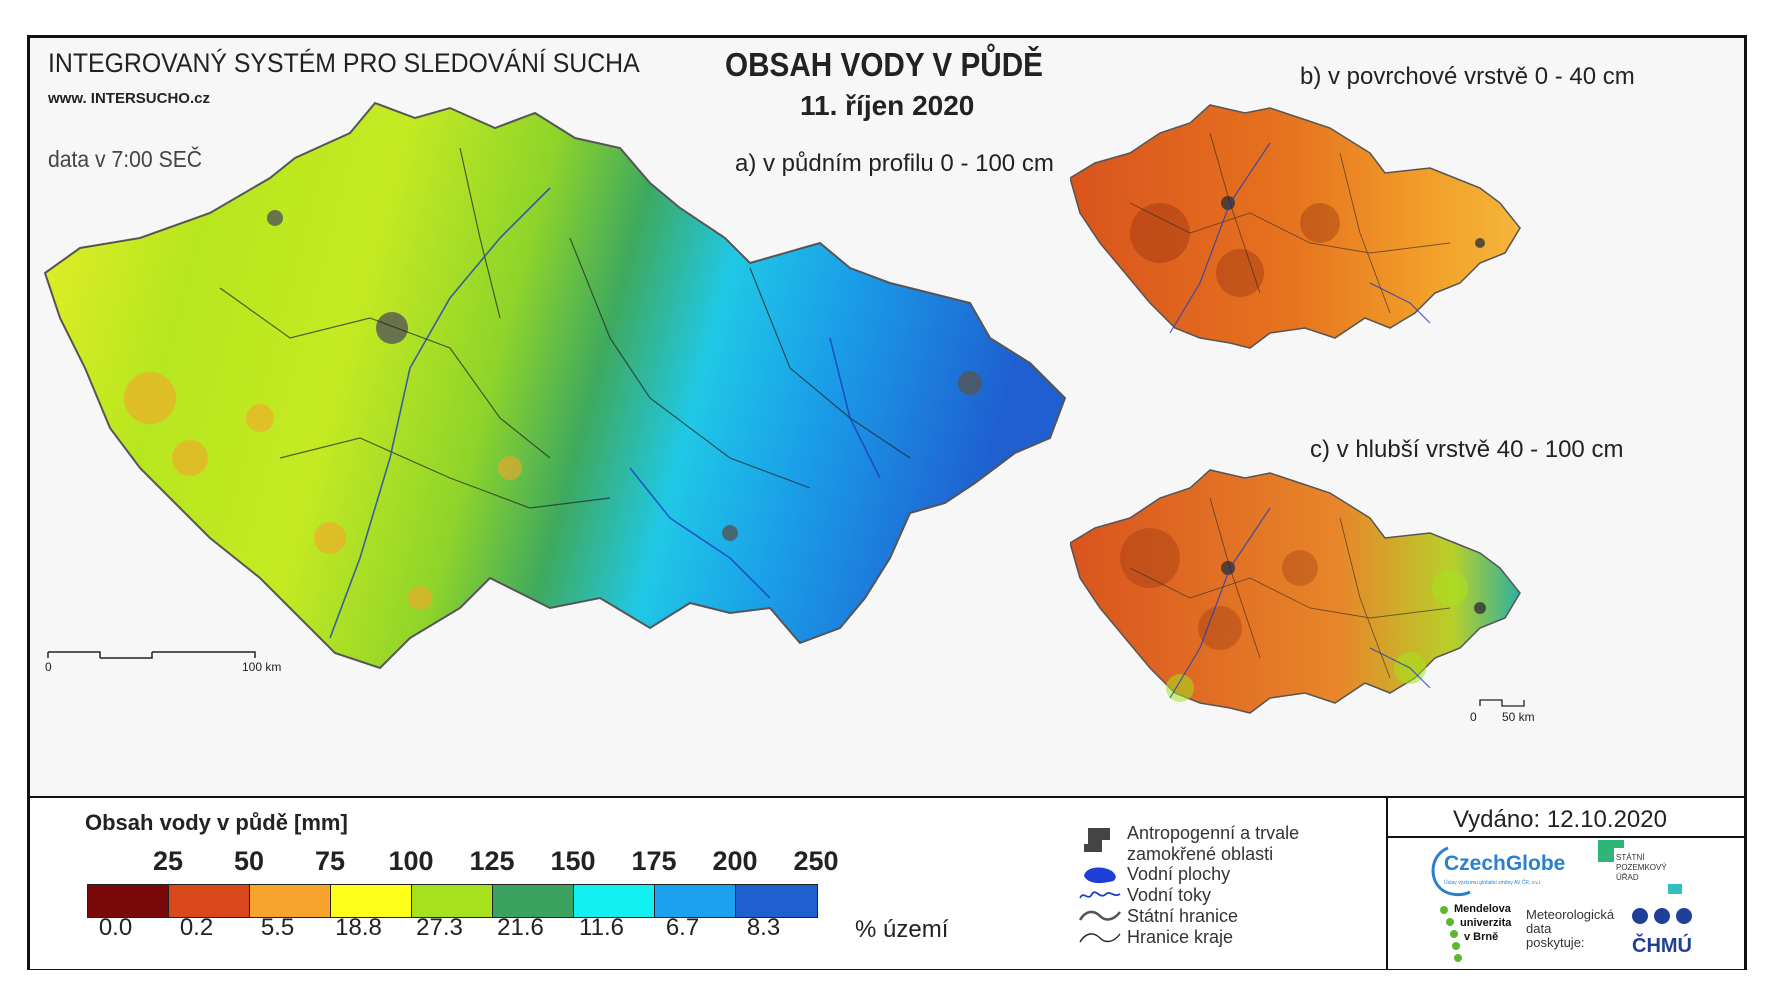 The width and height of the screenshot is (1772, 1003). Describe the element at coordinates (763, 927) in the screenshot. I see `legend-class-percent: 8.3` at that location.